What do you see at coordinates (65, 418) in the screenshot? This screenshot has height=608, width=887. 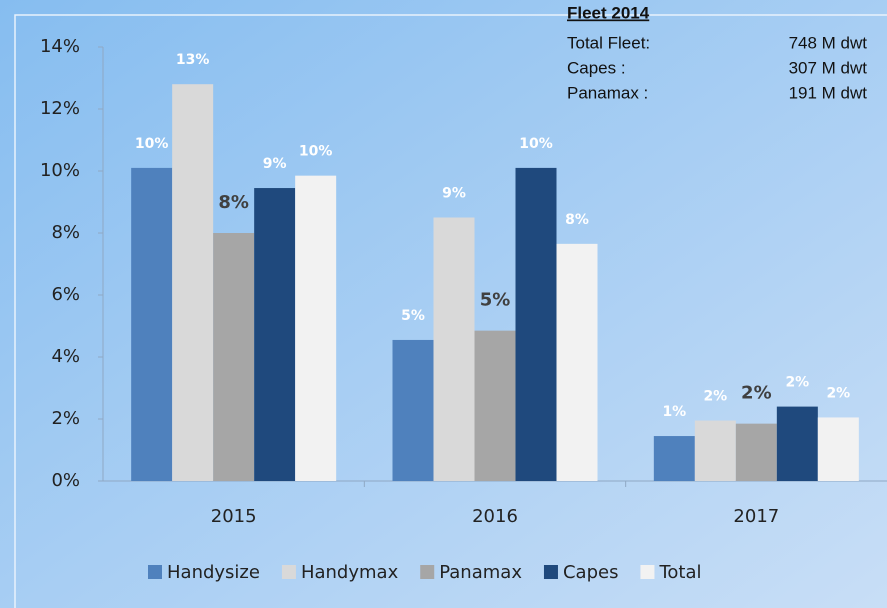 I see `y-tick-label: 2%` at bounding box center [65, 418].